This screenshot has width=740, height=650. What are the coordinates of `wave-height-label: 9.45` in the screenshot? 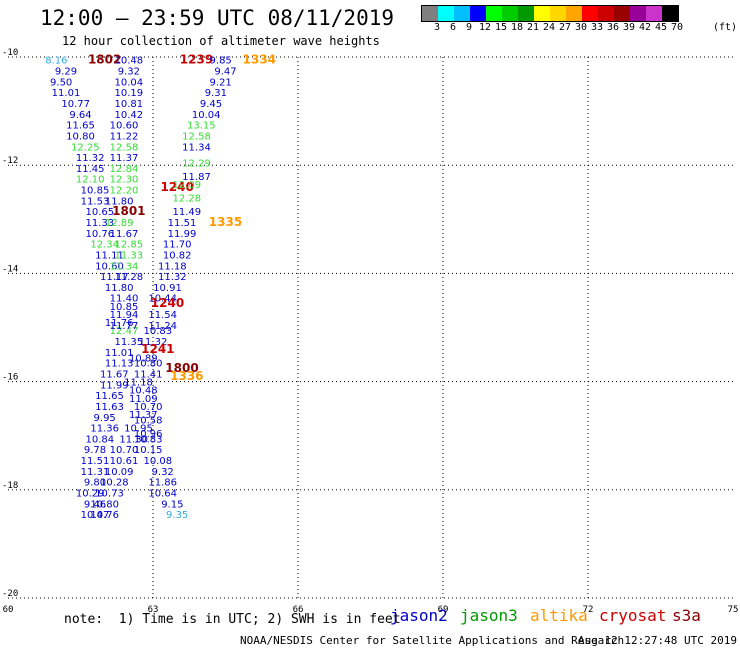 It's located at (211, 104).